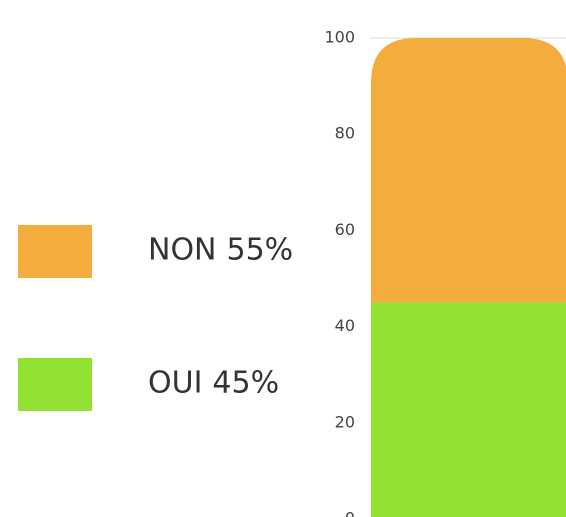  What do you see at coordinates (345, 421) in the screenshot?
I see `y-tick-label: 20` at bounding box center [345, 421].